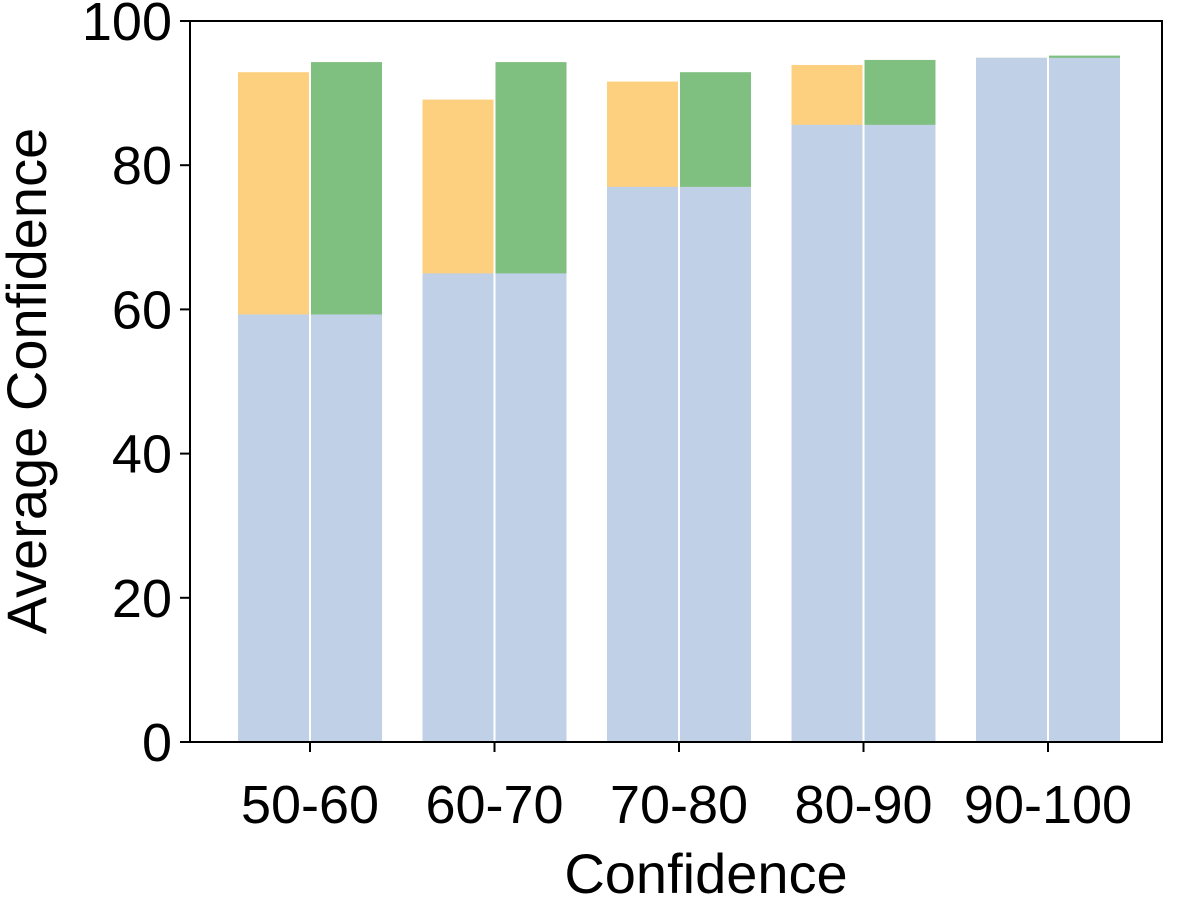 This screenshot has width=1191, height=902. I want to click on bar-base-60-70-group1, so click(458, 507).